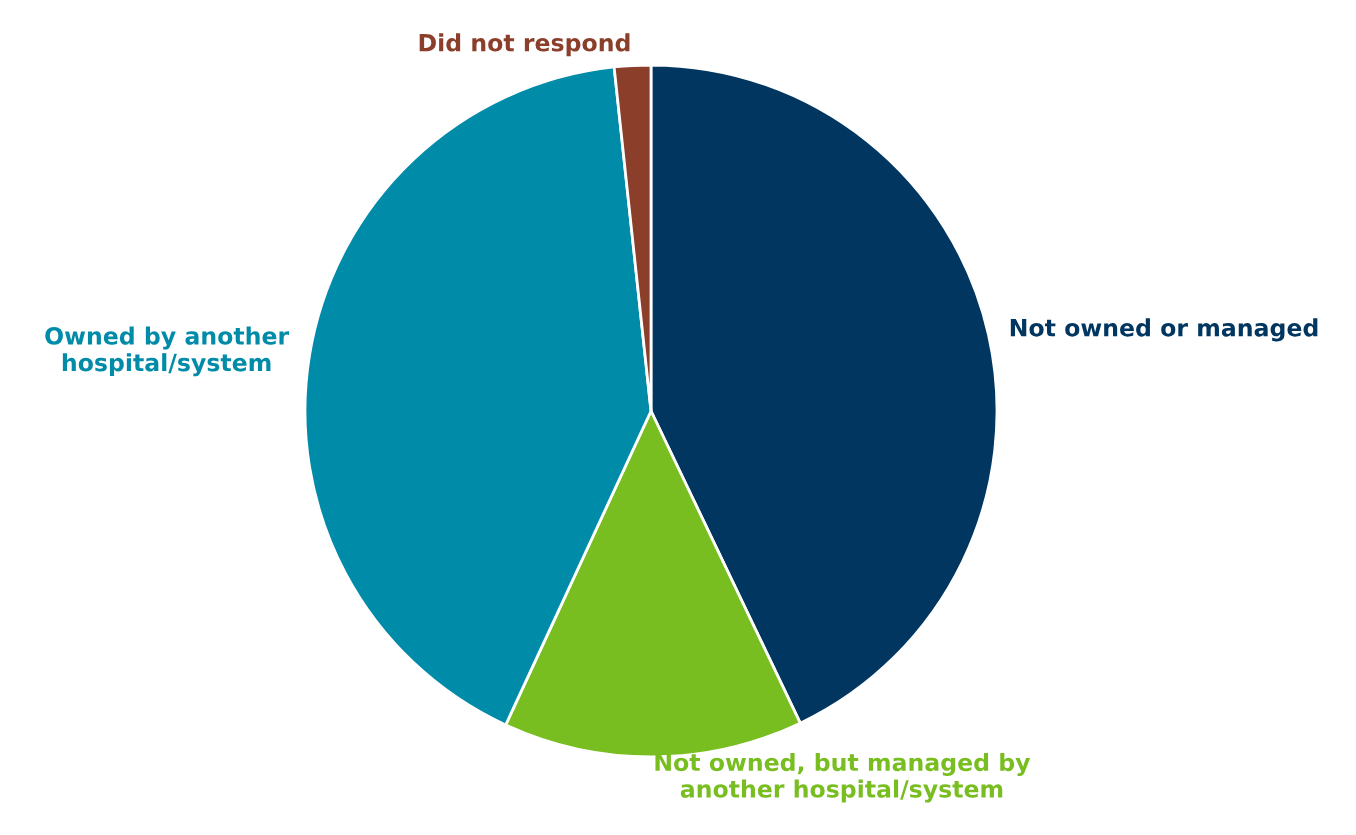  What do you see at coordinates (843, 777) in the screenshot?
I see `slice-label: Not owned, but managed by another hospital/system` at bounding box center [843, 777].